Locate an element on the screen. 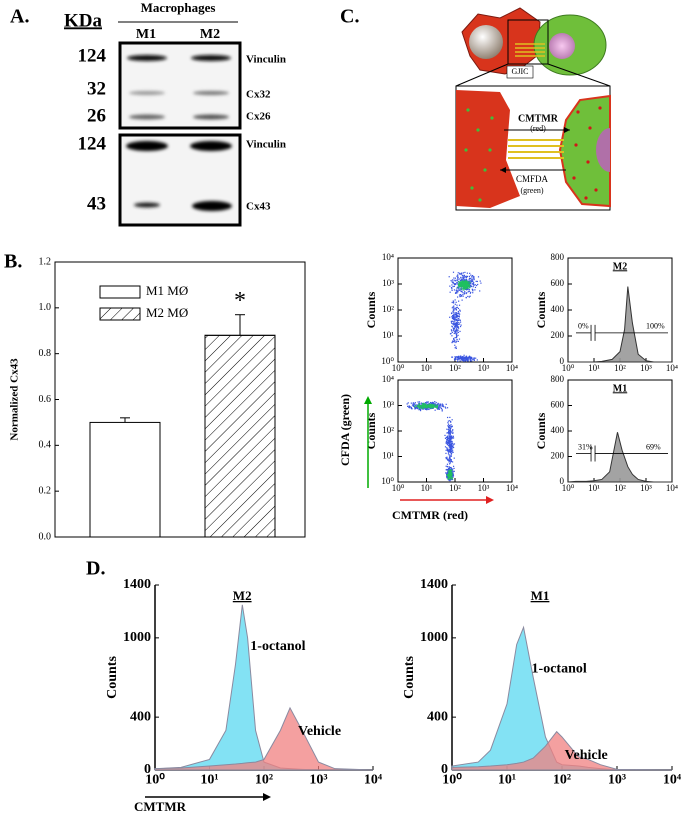 The width and height of the screenshot is (685, 813). y-tick-label: 0.8 is located at coordinates (45, 353).